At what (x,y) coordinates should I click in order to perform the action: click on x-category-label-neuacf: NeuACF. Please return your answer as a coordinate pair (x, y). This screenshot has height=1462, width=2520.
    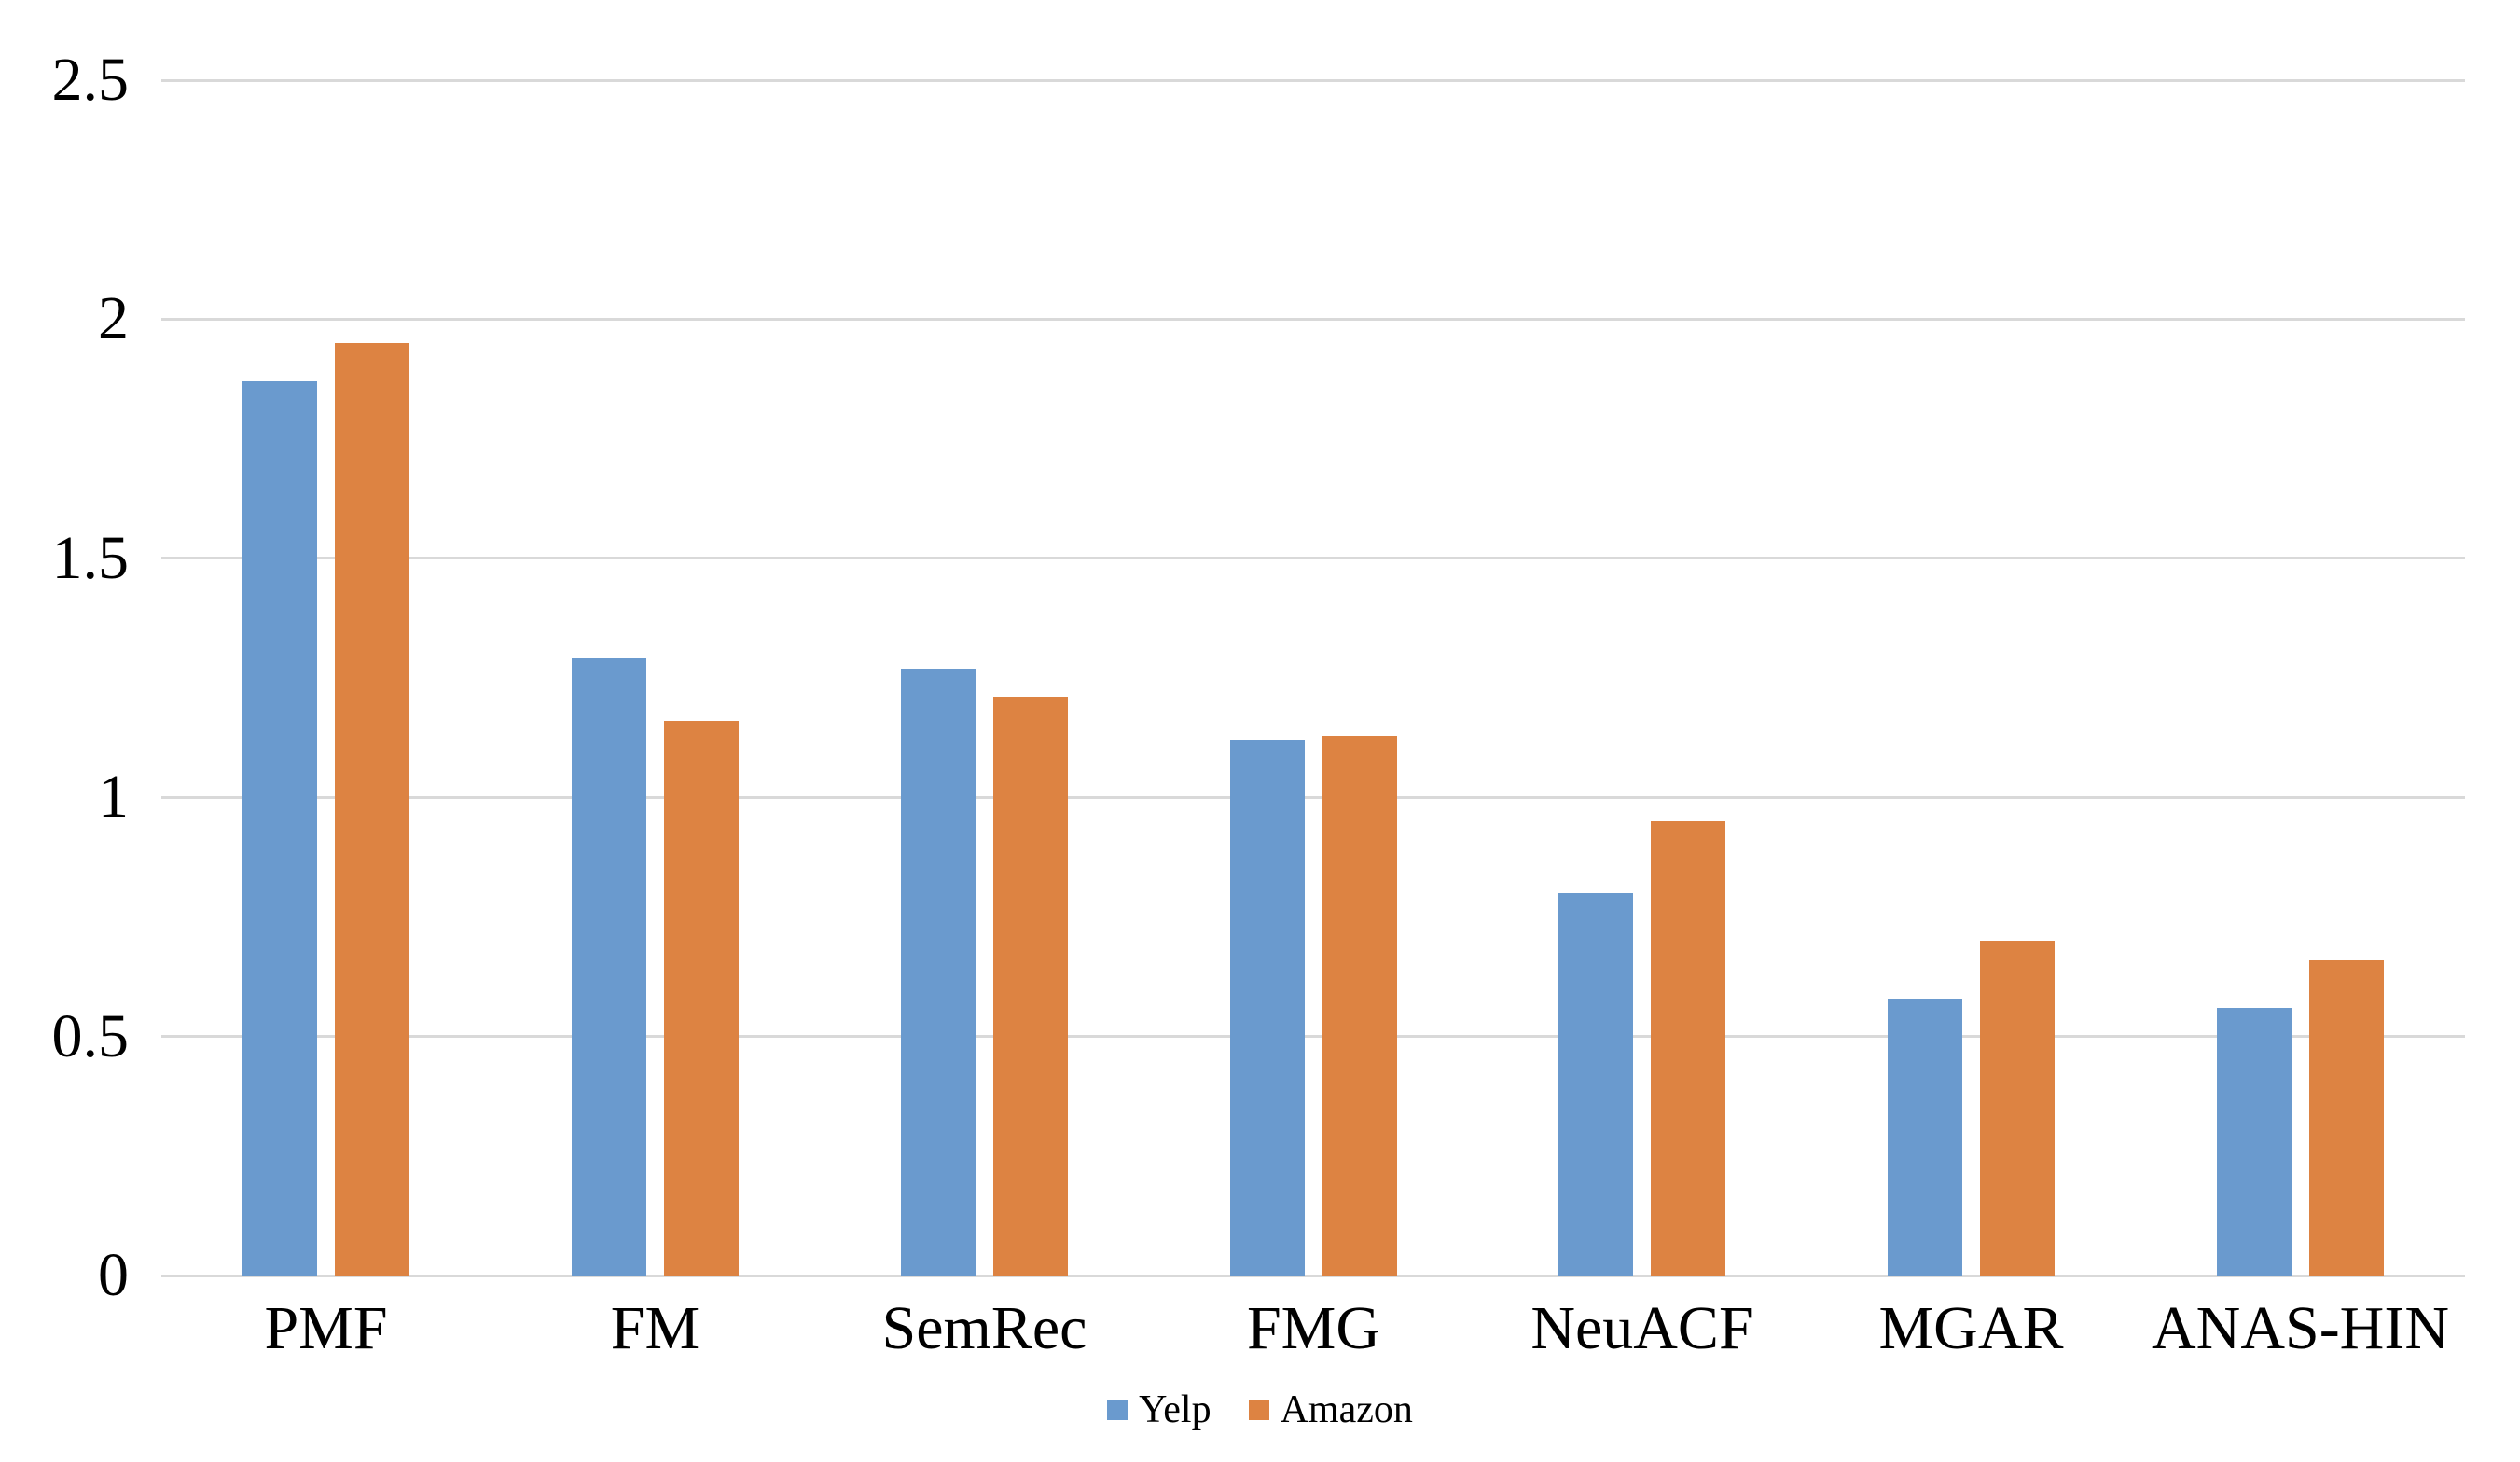
    Looking at the image, I should click on (1641, 1328).